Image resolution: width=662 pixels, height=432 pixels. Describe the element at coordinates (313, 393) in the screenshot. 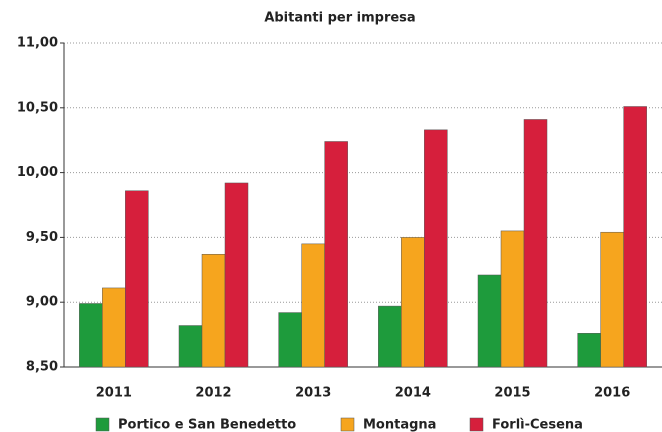

I see `x-tick-label: 2013` at that location.